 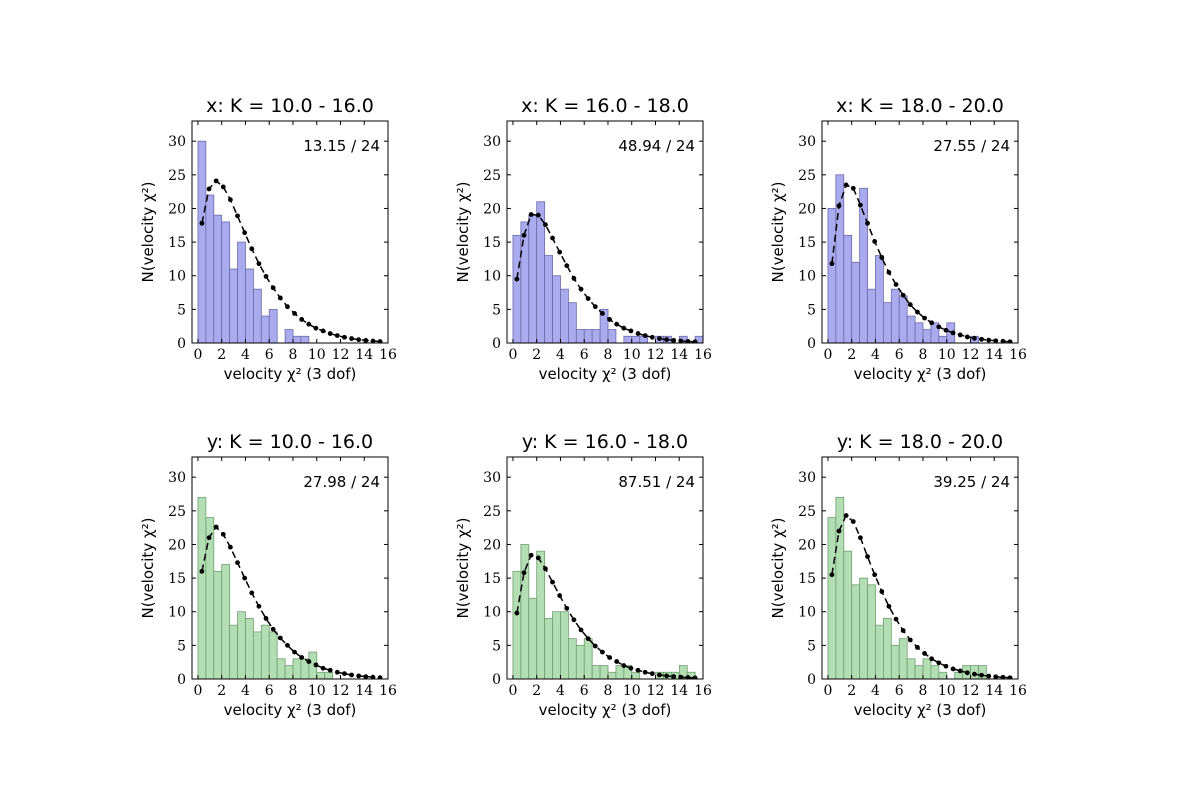 I want to click on panel-title: x: K = 16.0 - 18.0, so click(x=605, y=106).